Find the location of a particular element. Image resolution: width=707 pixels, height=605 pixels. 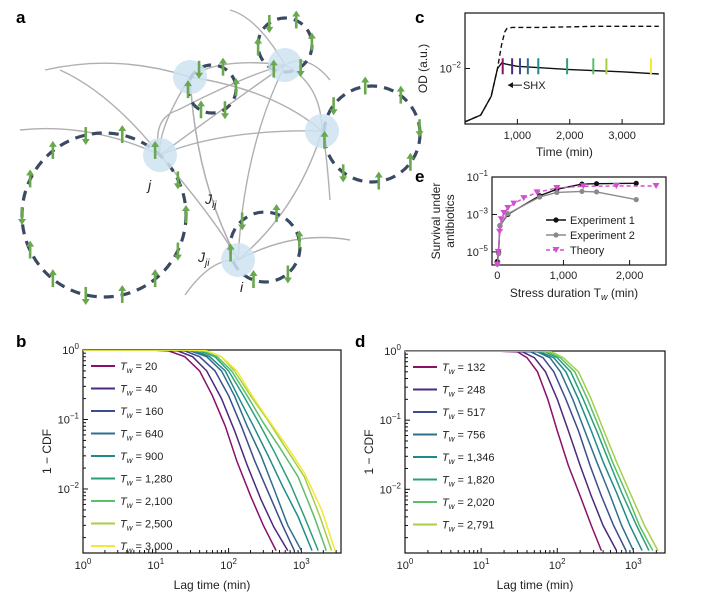

legend-label: Tw = 132 is located at coordinates (463, 369).